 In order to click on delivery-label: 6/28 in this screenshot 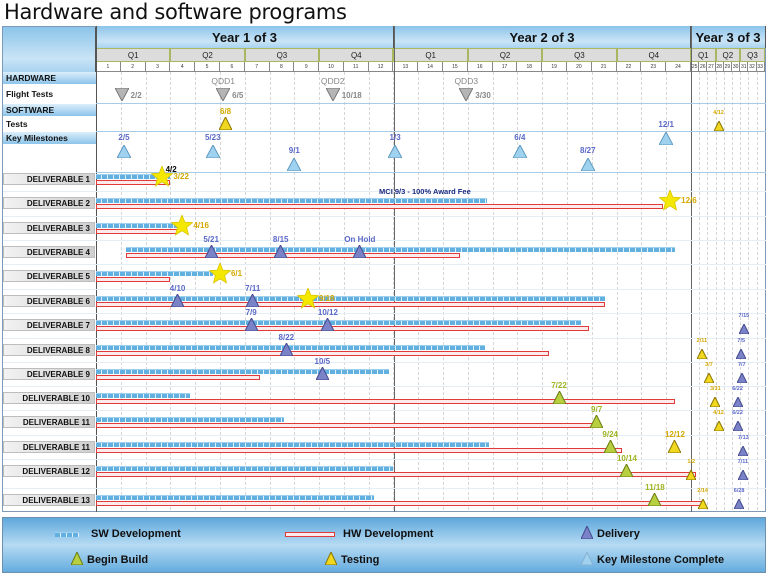, I will do `click(739, 491)`.